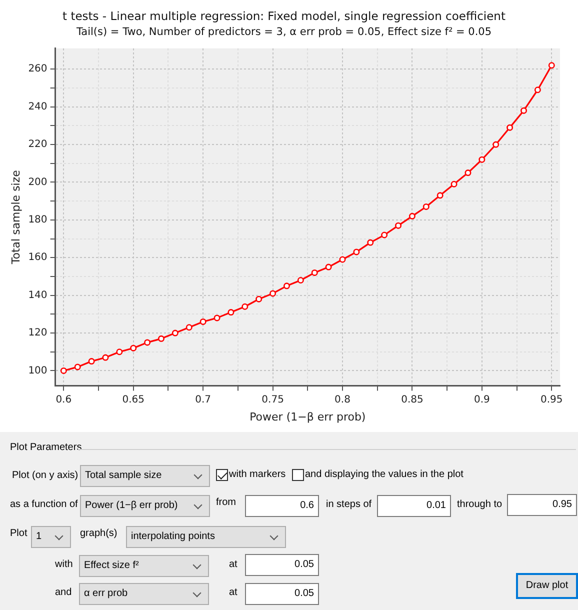 This screenshot has width=578, height=610. I want to click on text: graph(s), so click(99, 533).